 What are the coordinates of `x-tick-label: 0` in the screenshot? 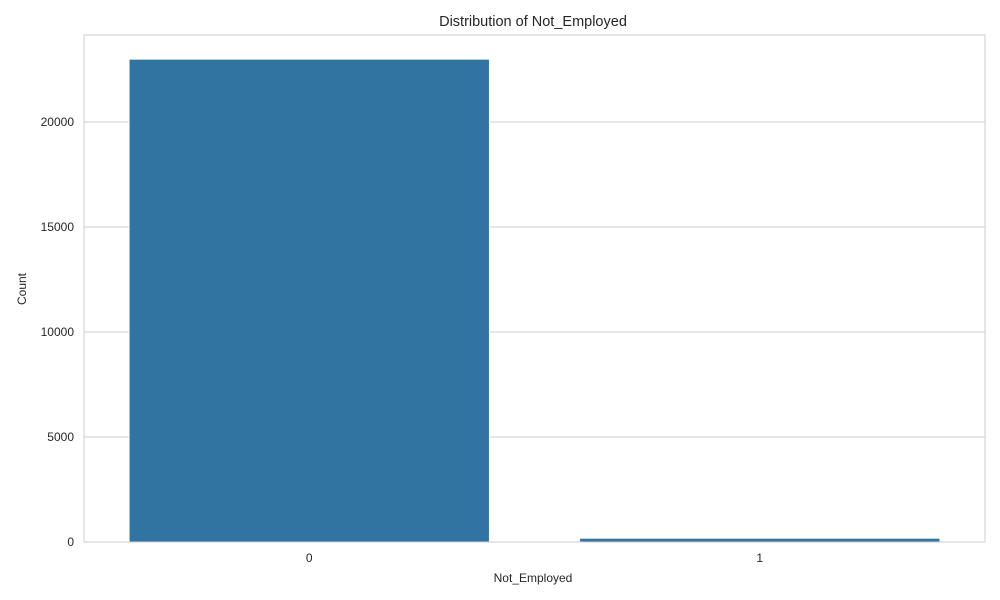 It's located at (309, 558).